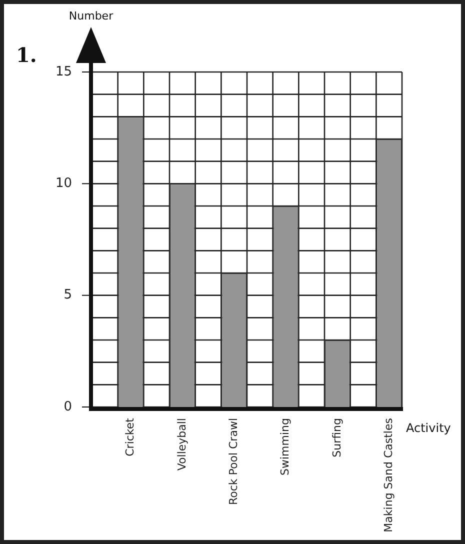 This screenshot has width=465, height=544. What do you see at coordinates (68, 406) in the screenshot?
I see `y-tick-label: 0` at bounding box center [68, 406].